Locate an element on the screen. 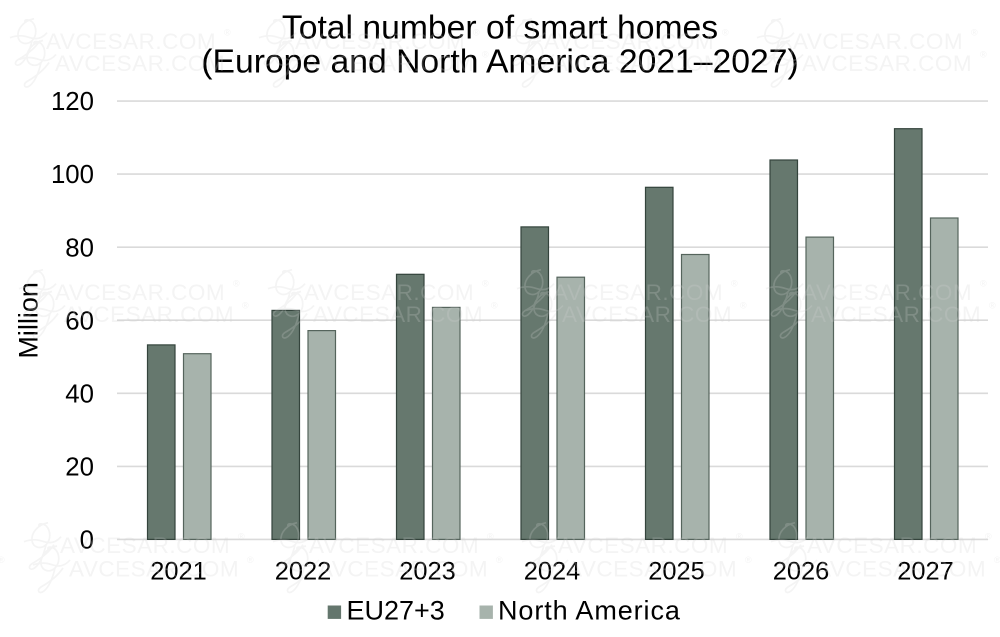  svg-text: 100 is located at coordinates (72, 175).